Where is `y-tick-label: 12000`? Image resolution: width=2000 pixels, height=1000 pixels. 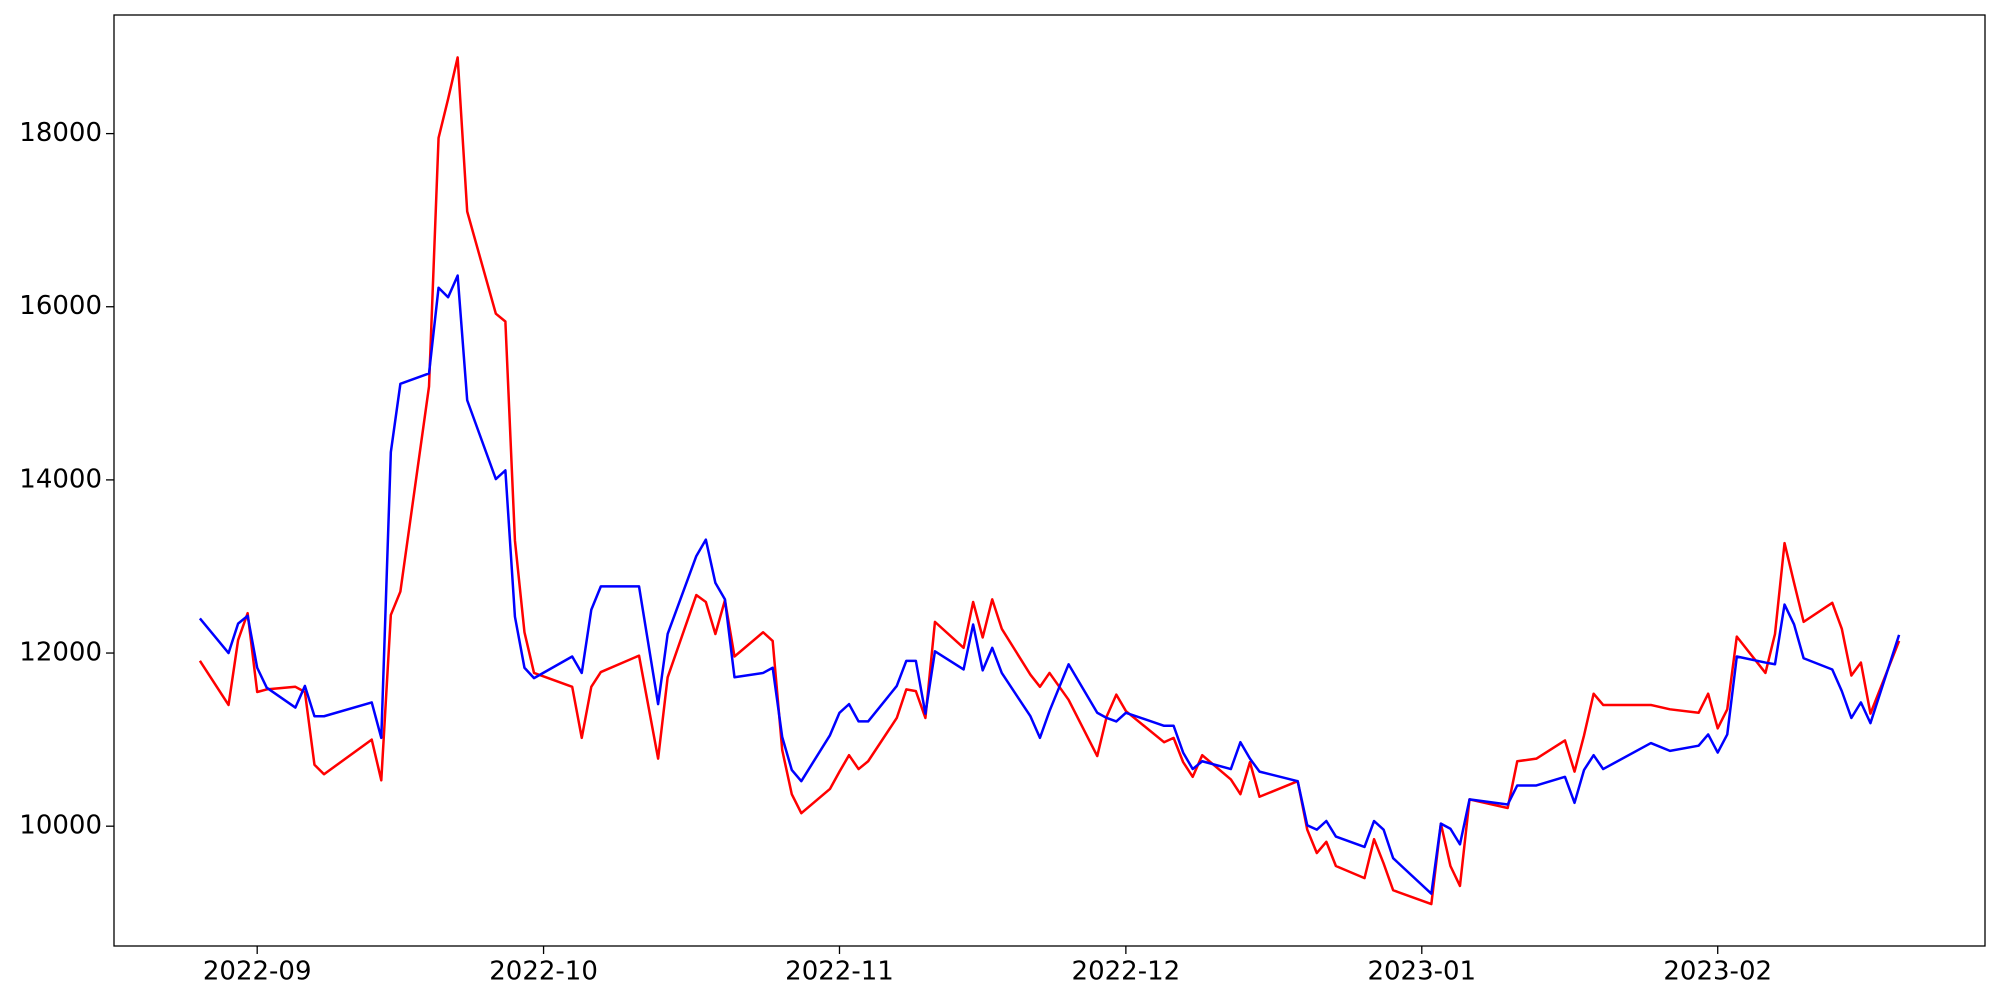 y-tick-label: 12000 is located at coordinates (60, 653).